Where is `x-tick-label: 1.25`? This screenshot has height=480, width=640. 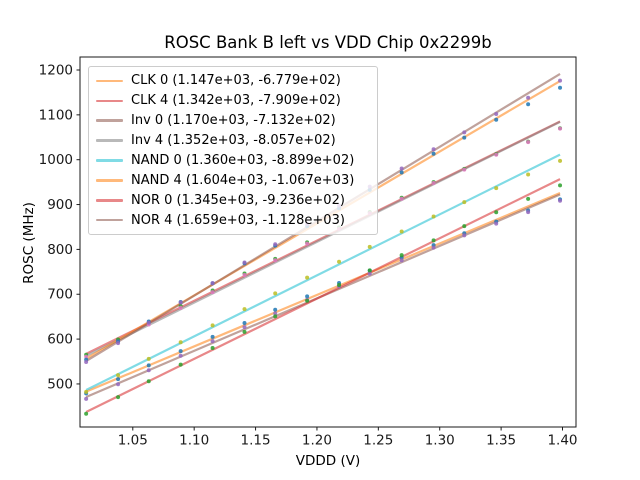 x-tick-label: 1.25 is located at coordinates (378, 441).